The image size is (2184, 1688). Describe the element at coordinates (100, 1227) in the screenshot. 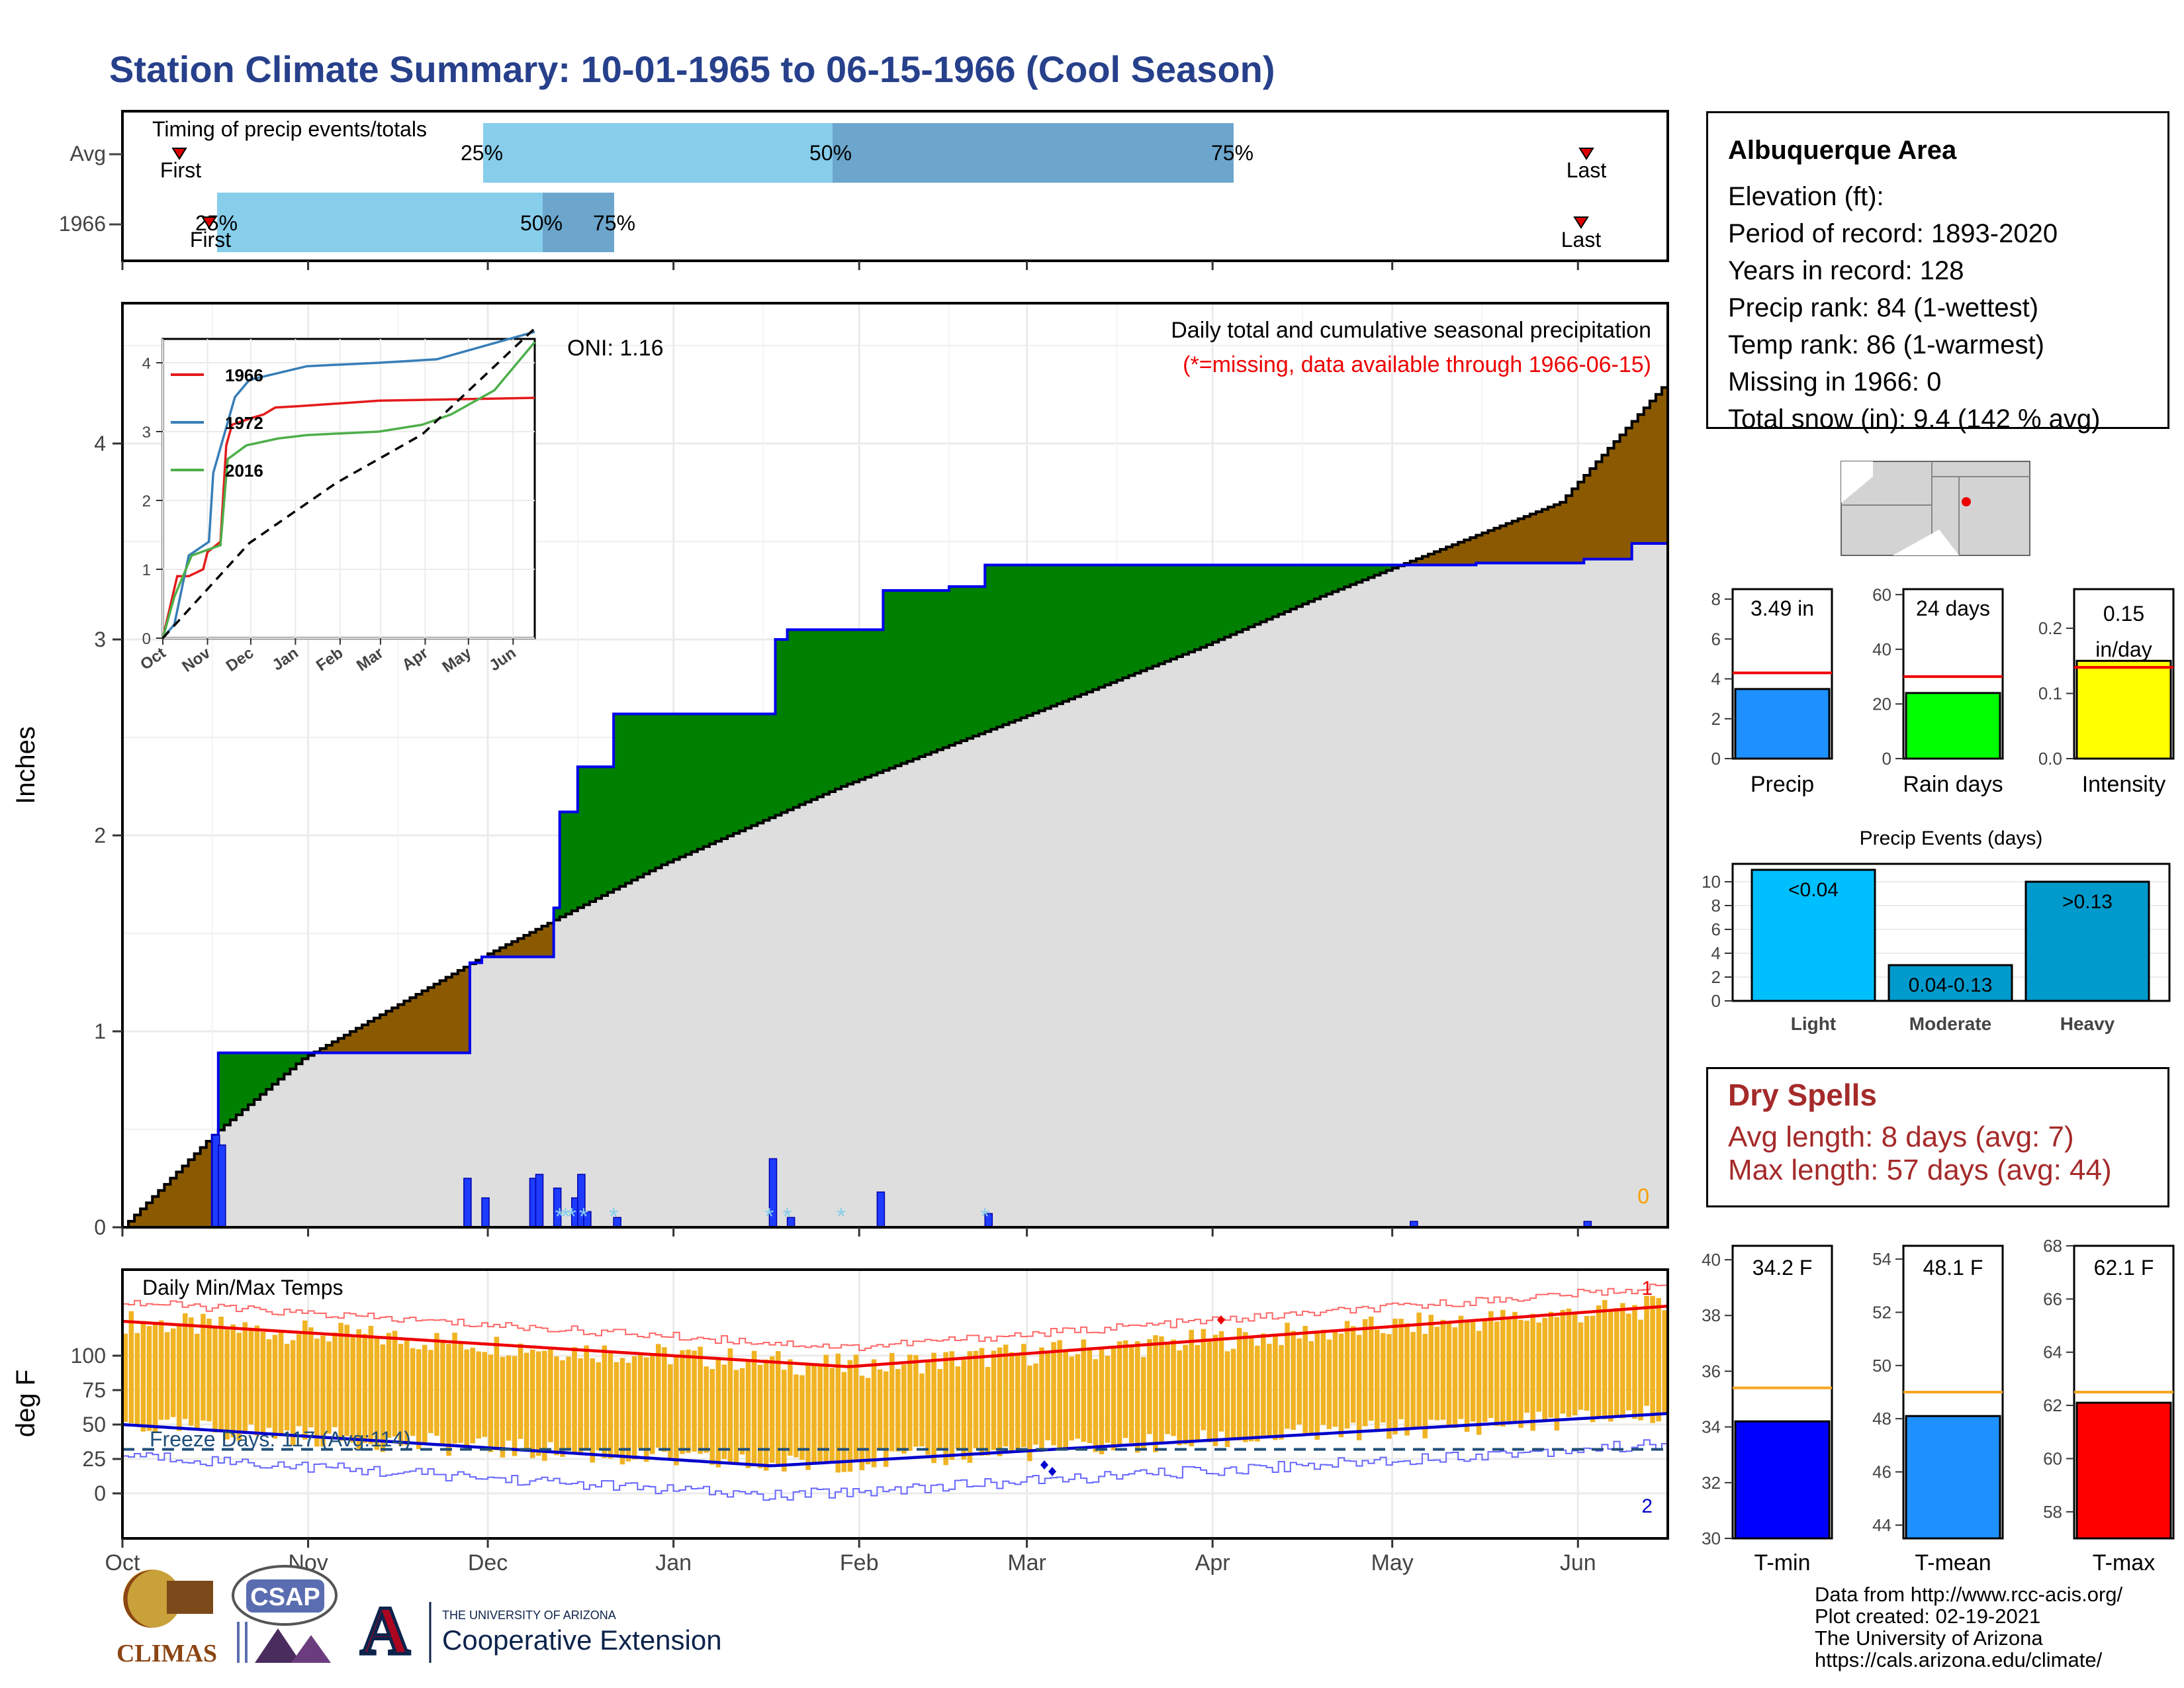

I see `main-ytick-label: 0` at that location.